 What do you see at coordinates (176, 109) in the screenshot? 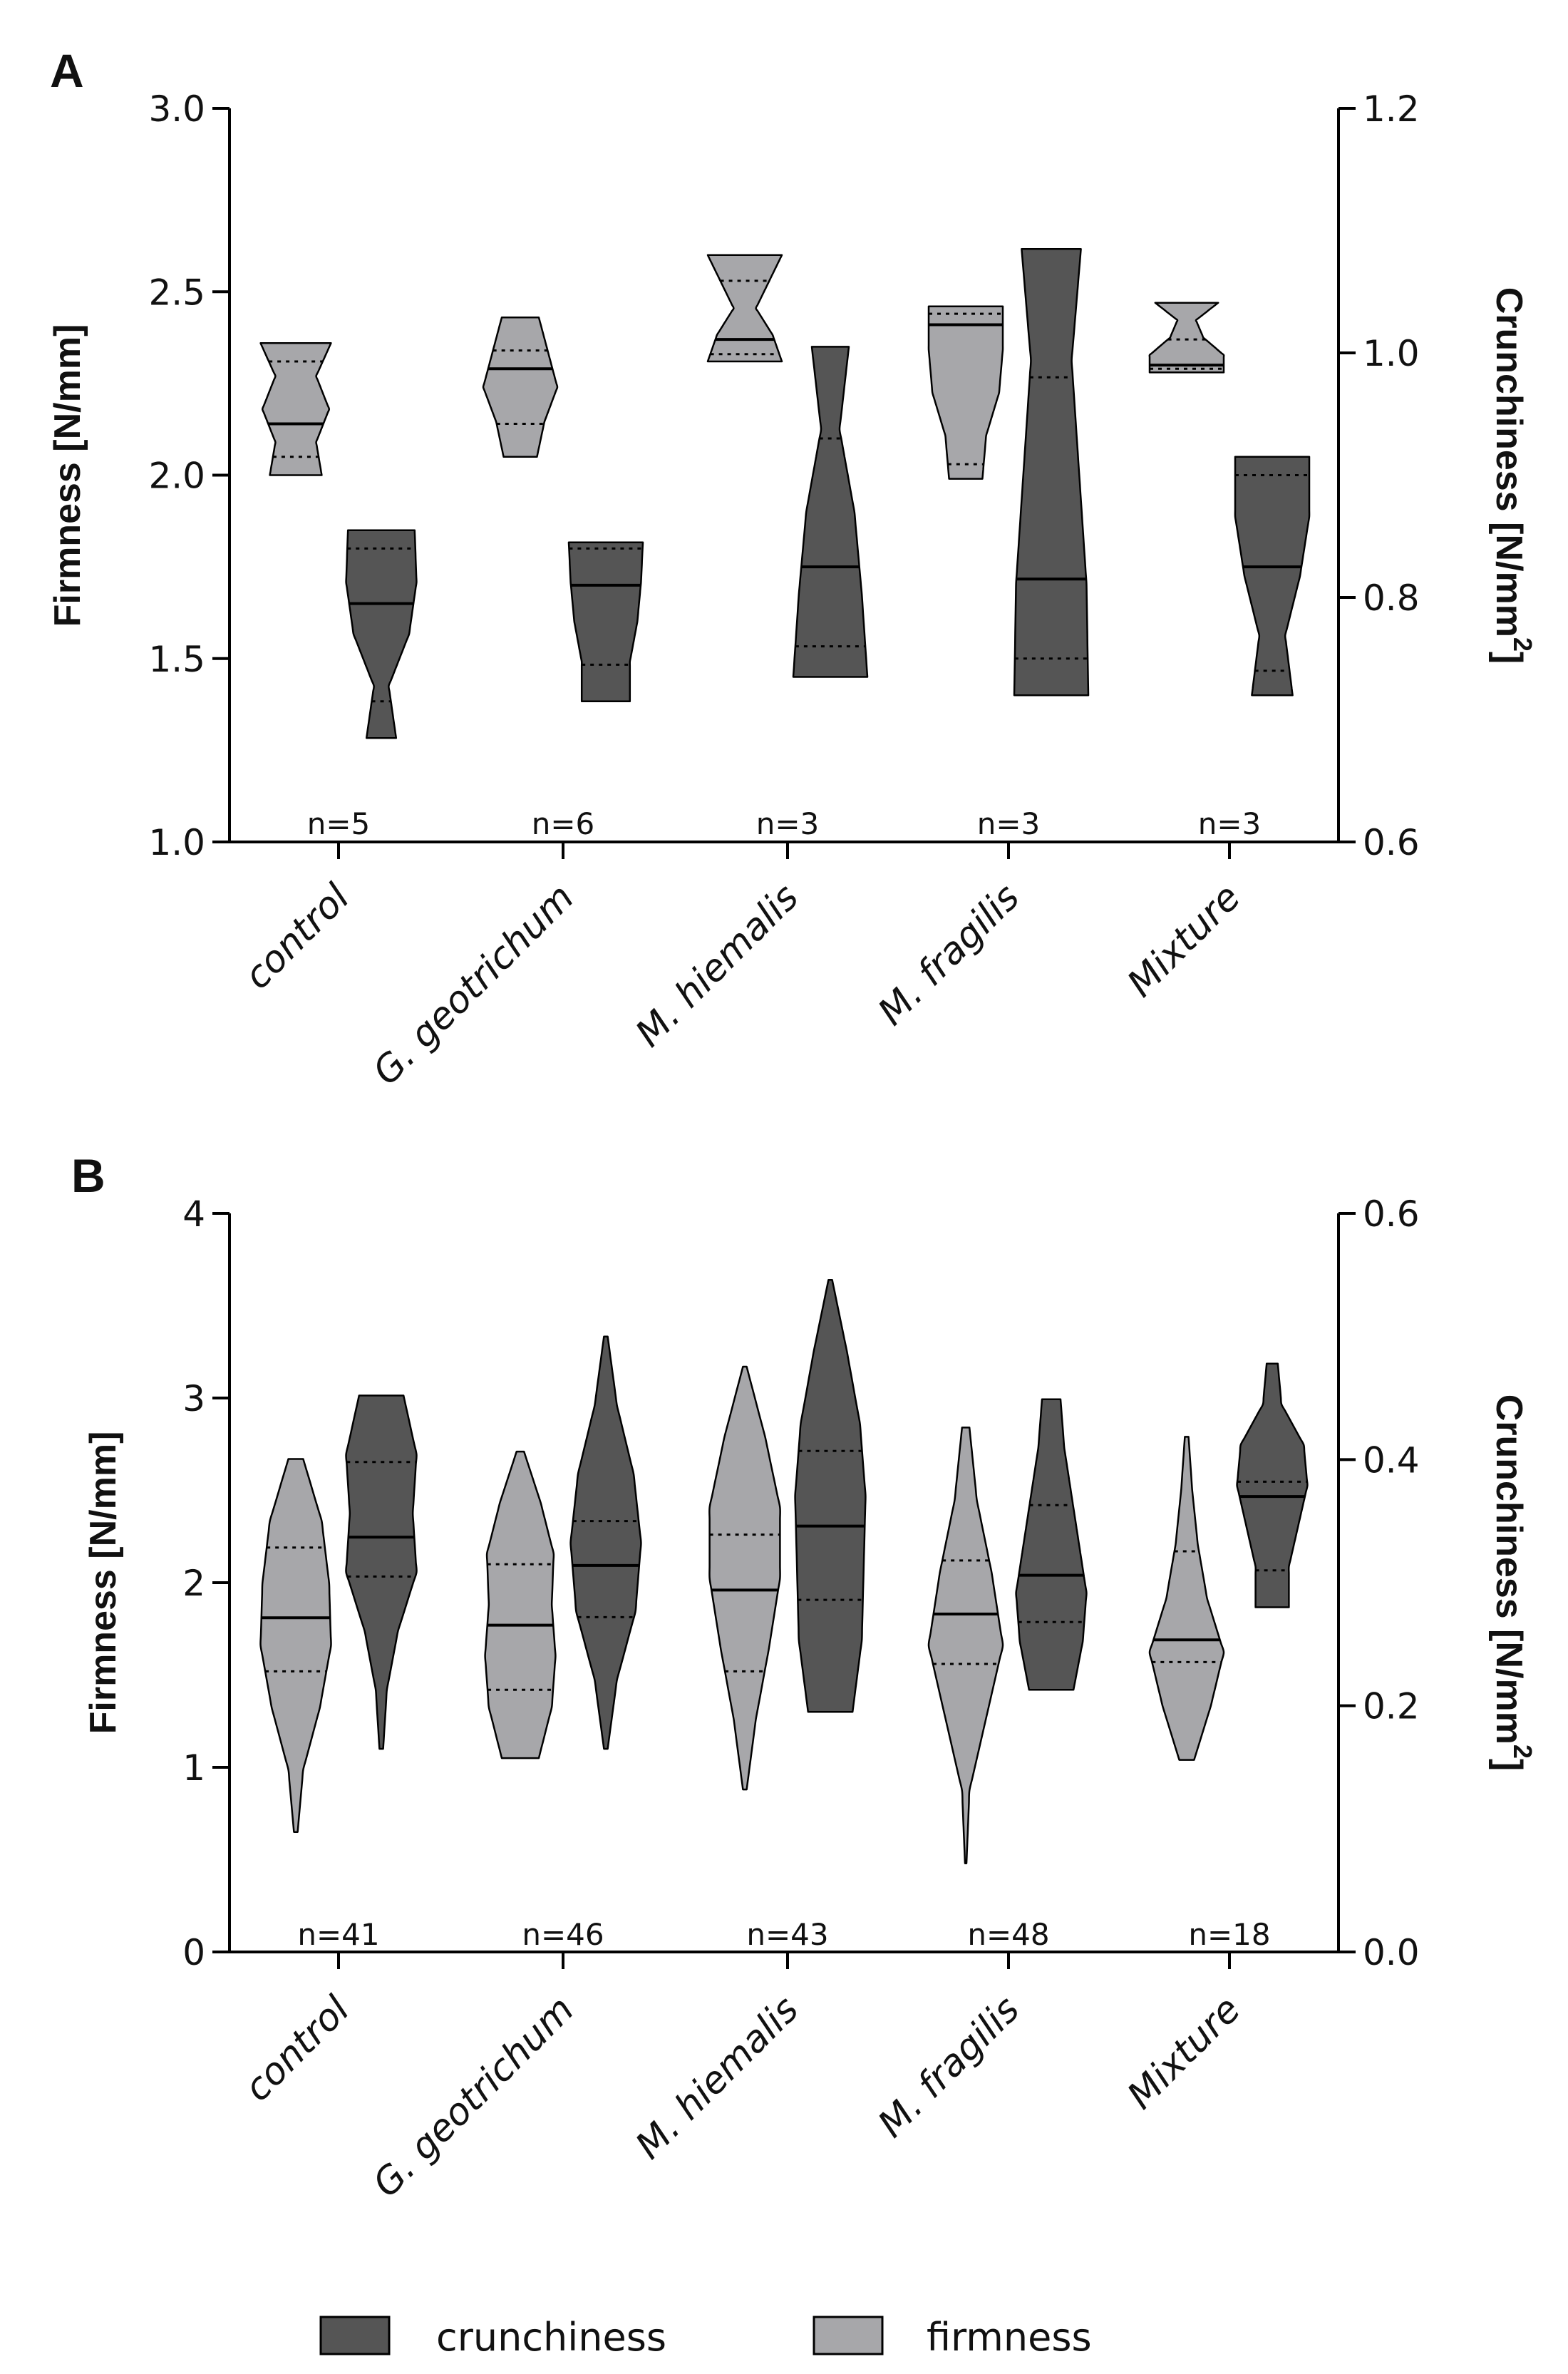
I see `panel-a-left-tick-label: 3.0` at bounding box center [176, 109].